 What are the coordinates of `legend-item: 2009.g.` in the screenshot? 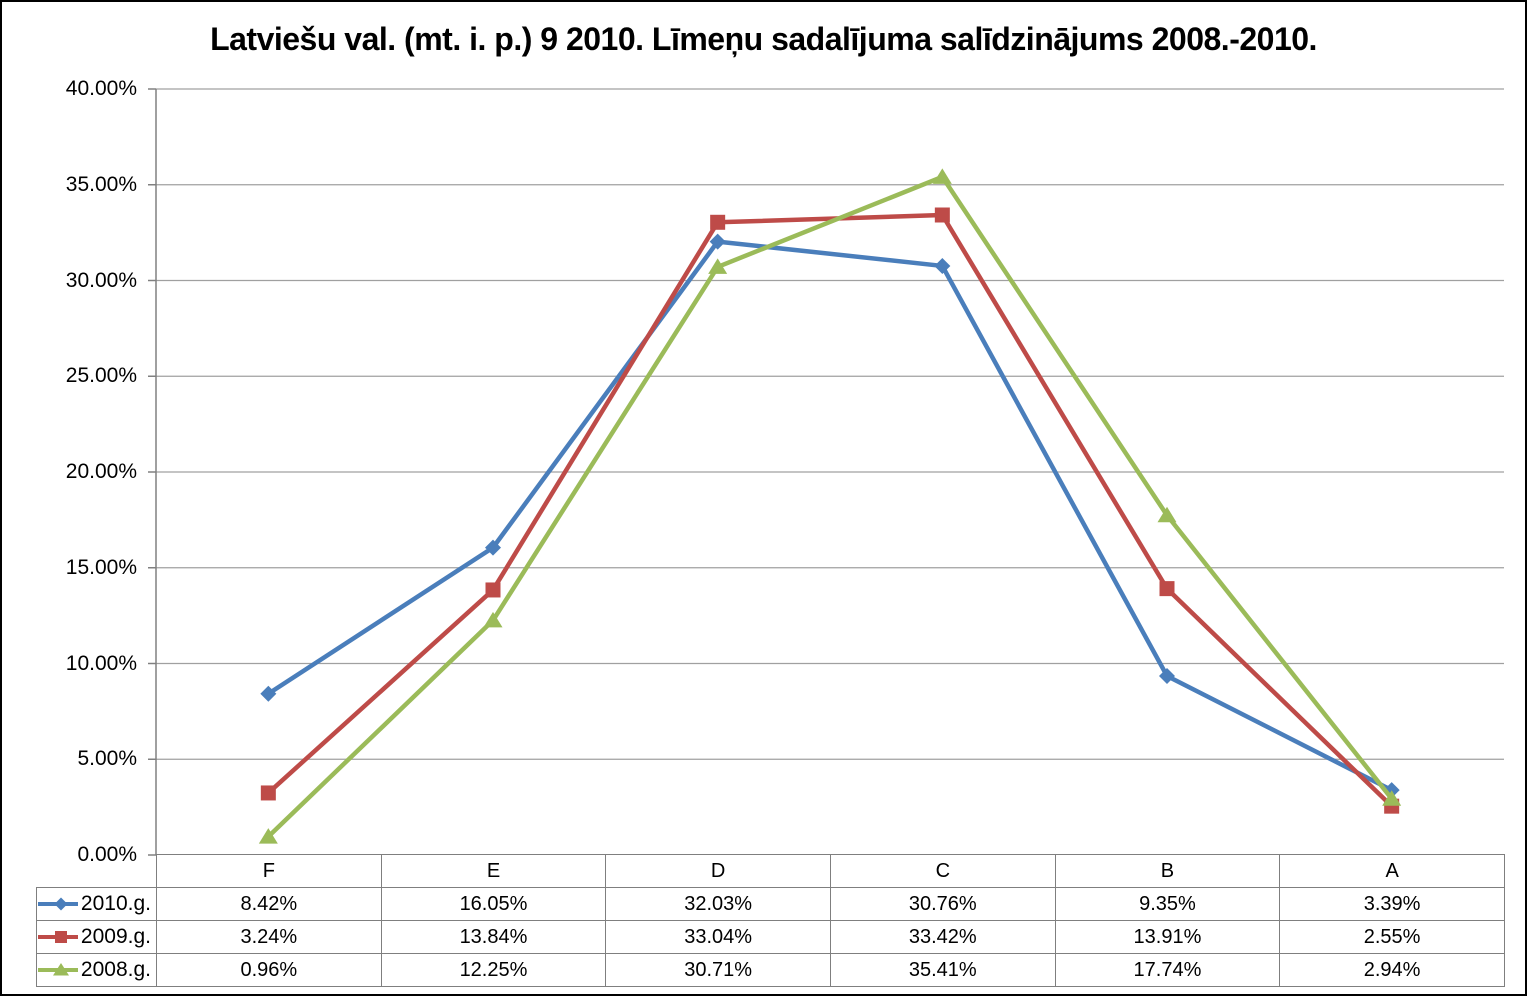 It's located at (96, 937).